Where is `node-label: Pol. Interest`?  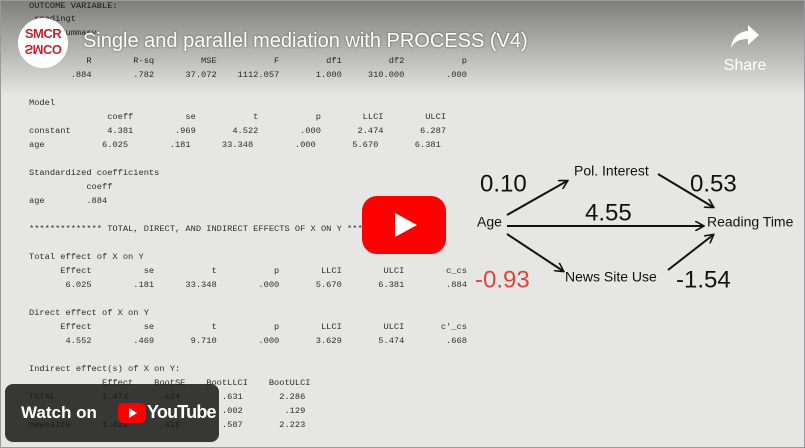 node-label: Pol. Interest is located at coordinates (611, 171).